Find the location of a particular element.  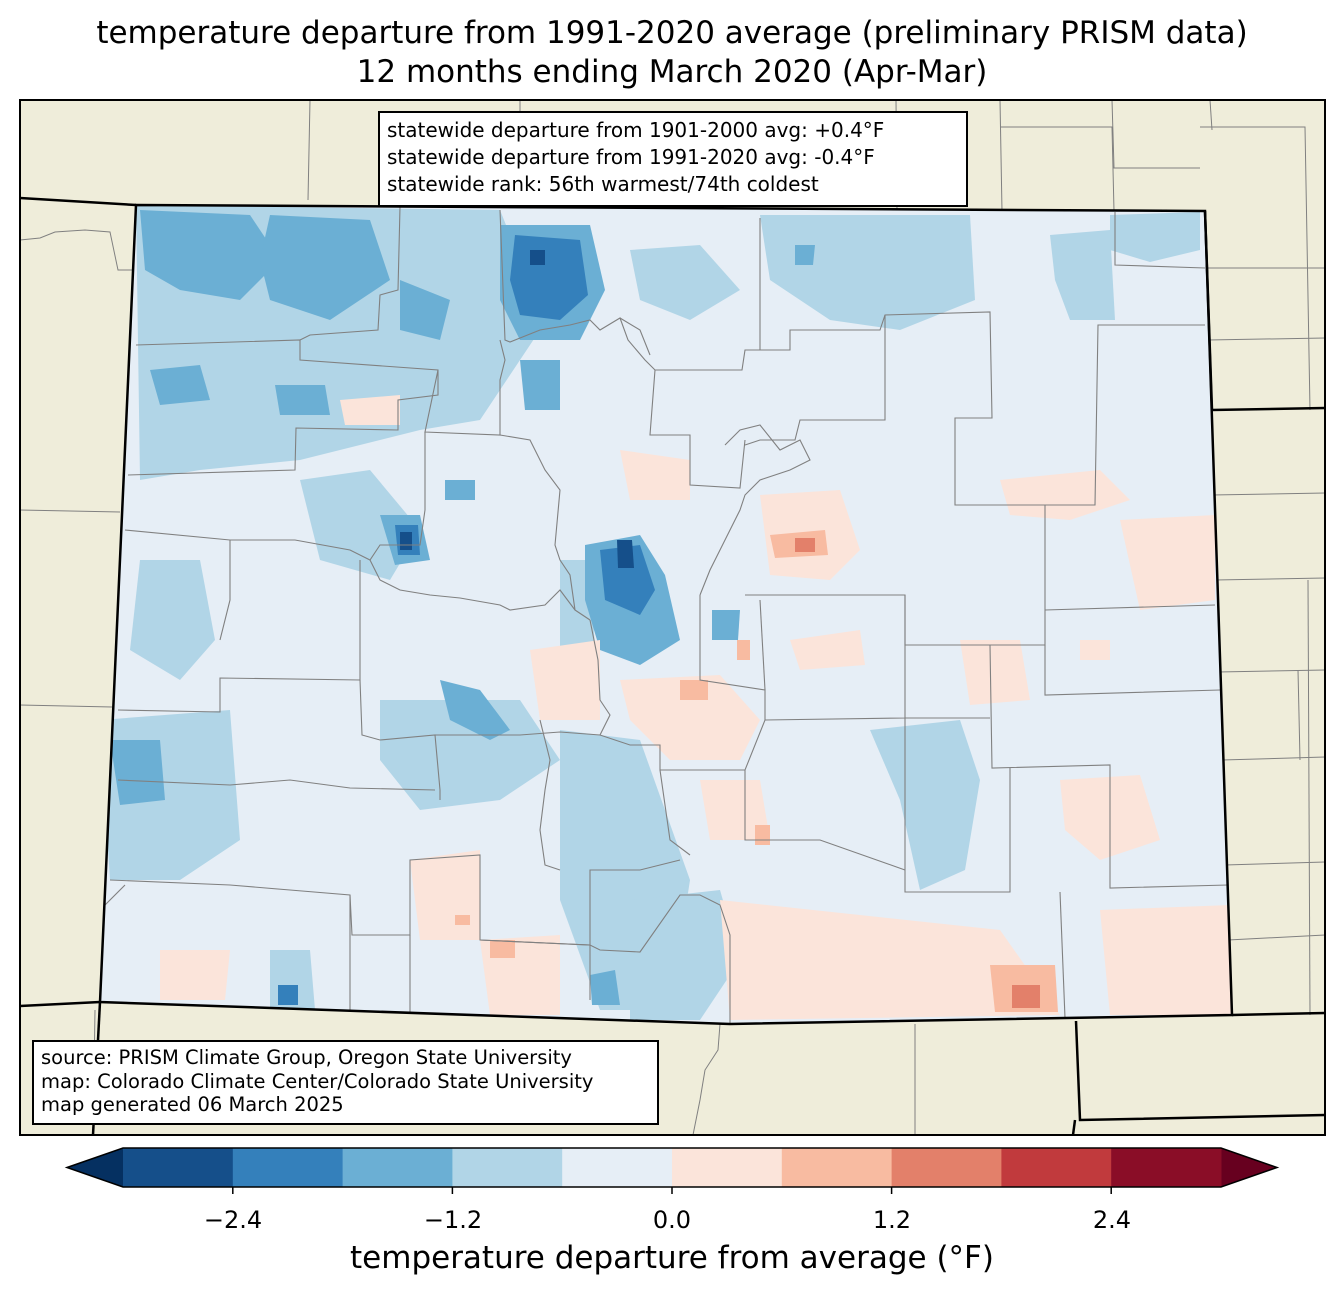

colorbar-label: temperature departure from average (°F) is located at coordinates (672, 1258).